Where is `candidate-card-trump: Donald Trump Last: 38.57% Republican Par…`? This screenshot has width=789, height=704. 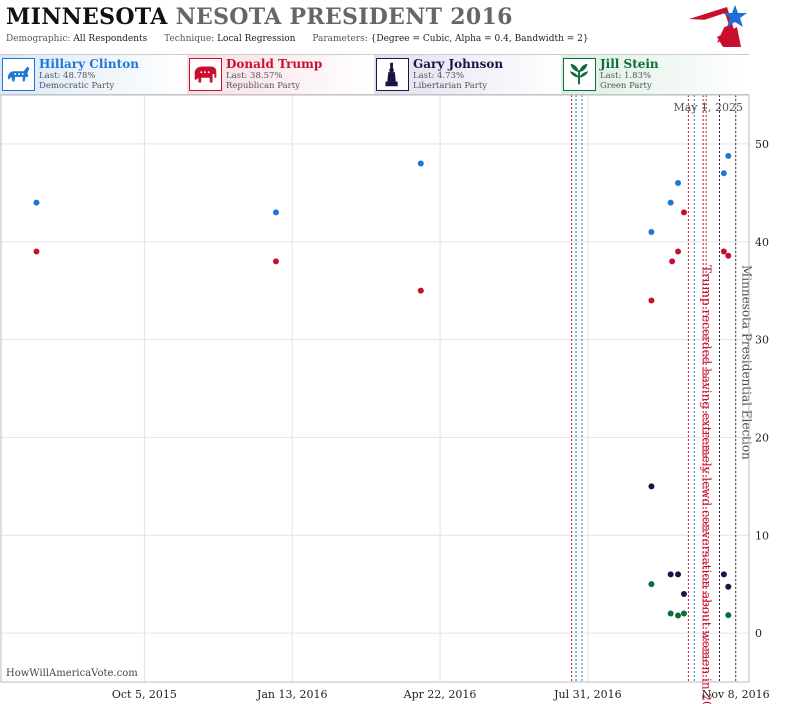
candidate-card-trump: Donald Trump Last: 38.57% Republican Par… is located at coordinates (280, 74).